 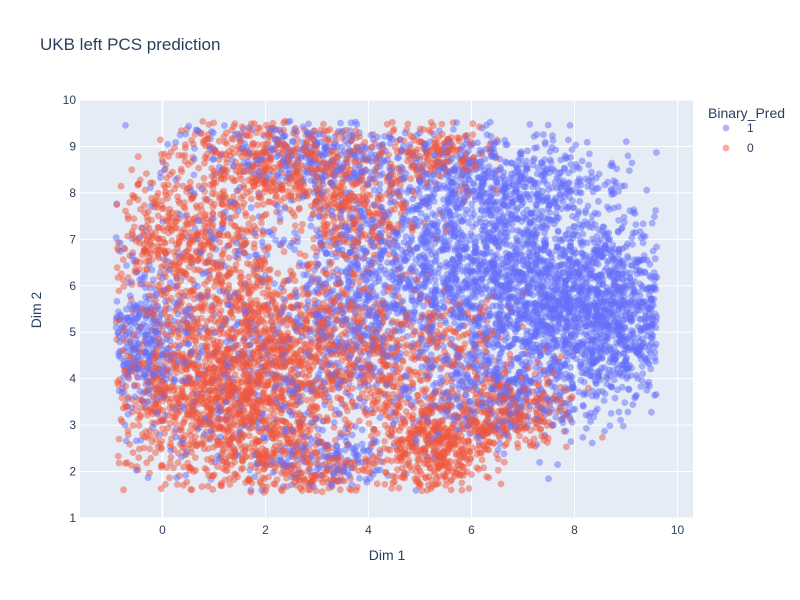 What do you see at coordinates (368, 530) in the screenshot?
I see `x-tick-label: 4` at bounding box center [368, 530].